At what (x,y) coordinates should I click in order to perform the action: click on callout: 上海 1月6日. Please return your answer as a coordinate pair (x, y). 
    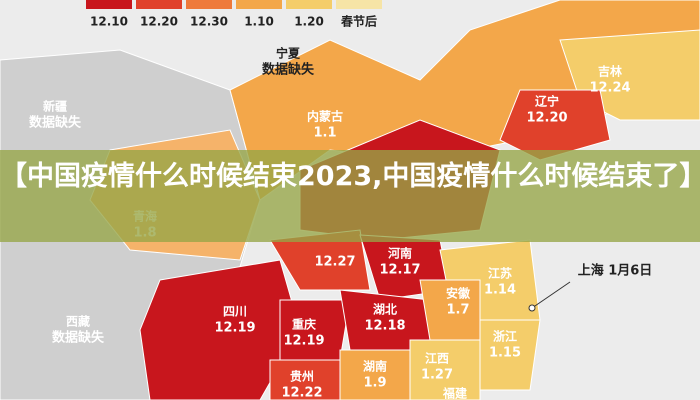
    Looking at the image, I should click on (615, 271).